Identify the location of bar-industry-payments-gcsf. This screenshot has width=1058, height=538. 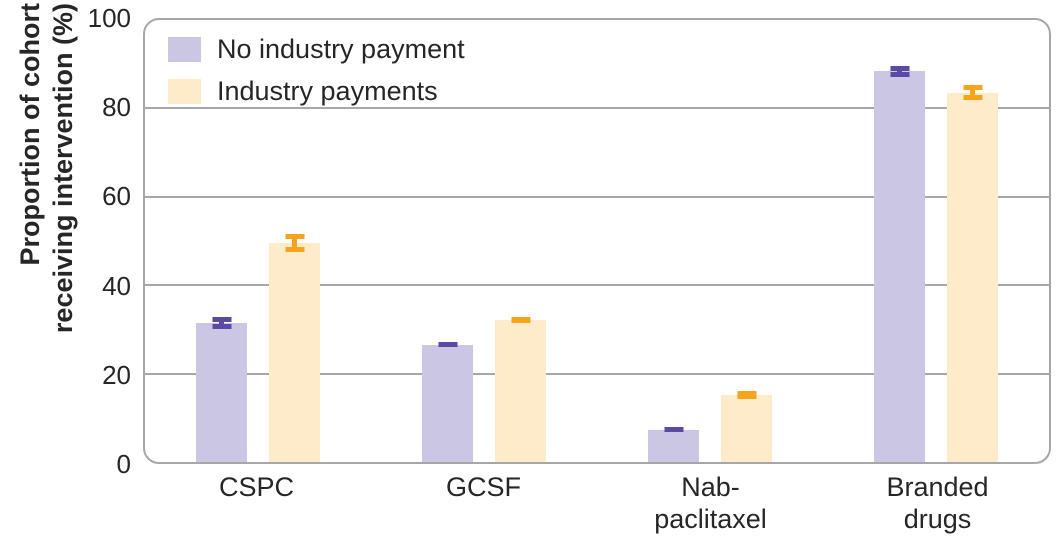
(520, 391).